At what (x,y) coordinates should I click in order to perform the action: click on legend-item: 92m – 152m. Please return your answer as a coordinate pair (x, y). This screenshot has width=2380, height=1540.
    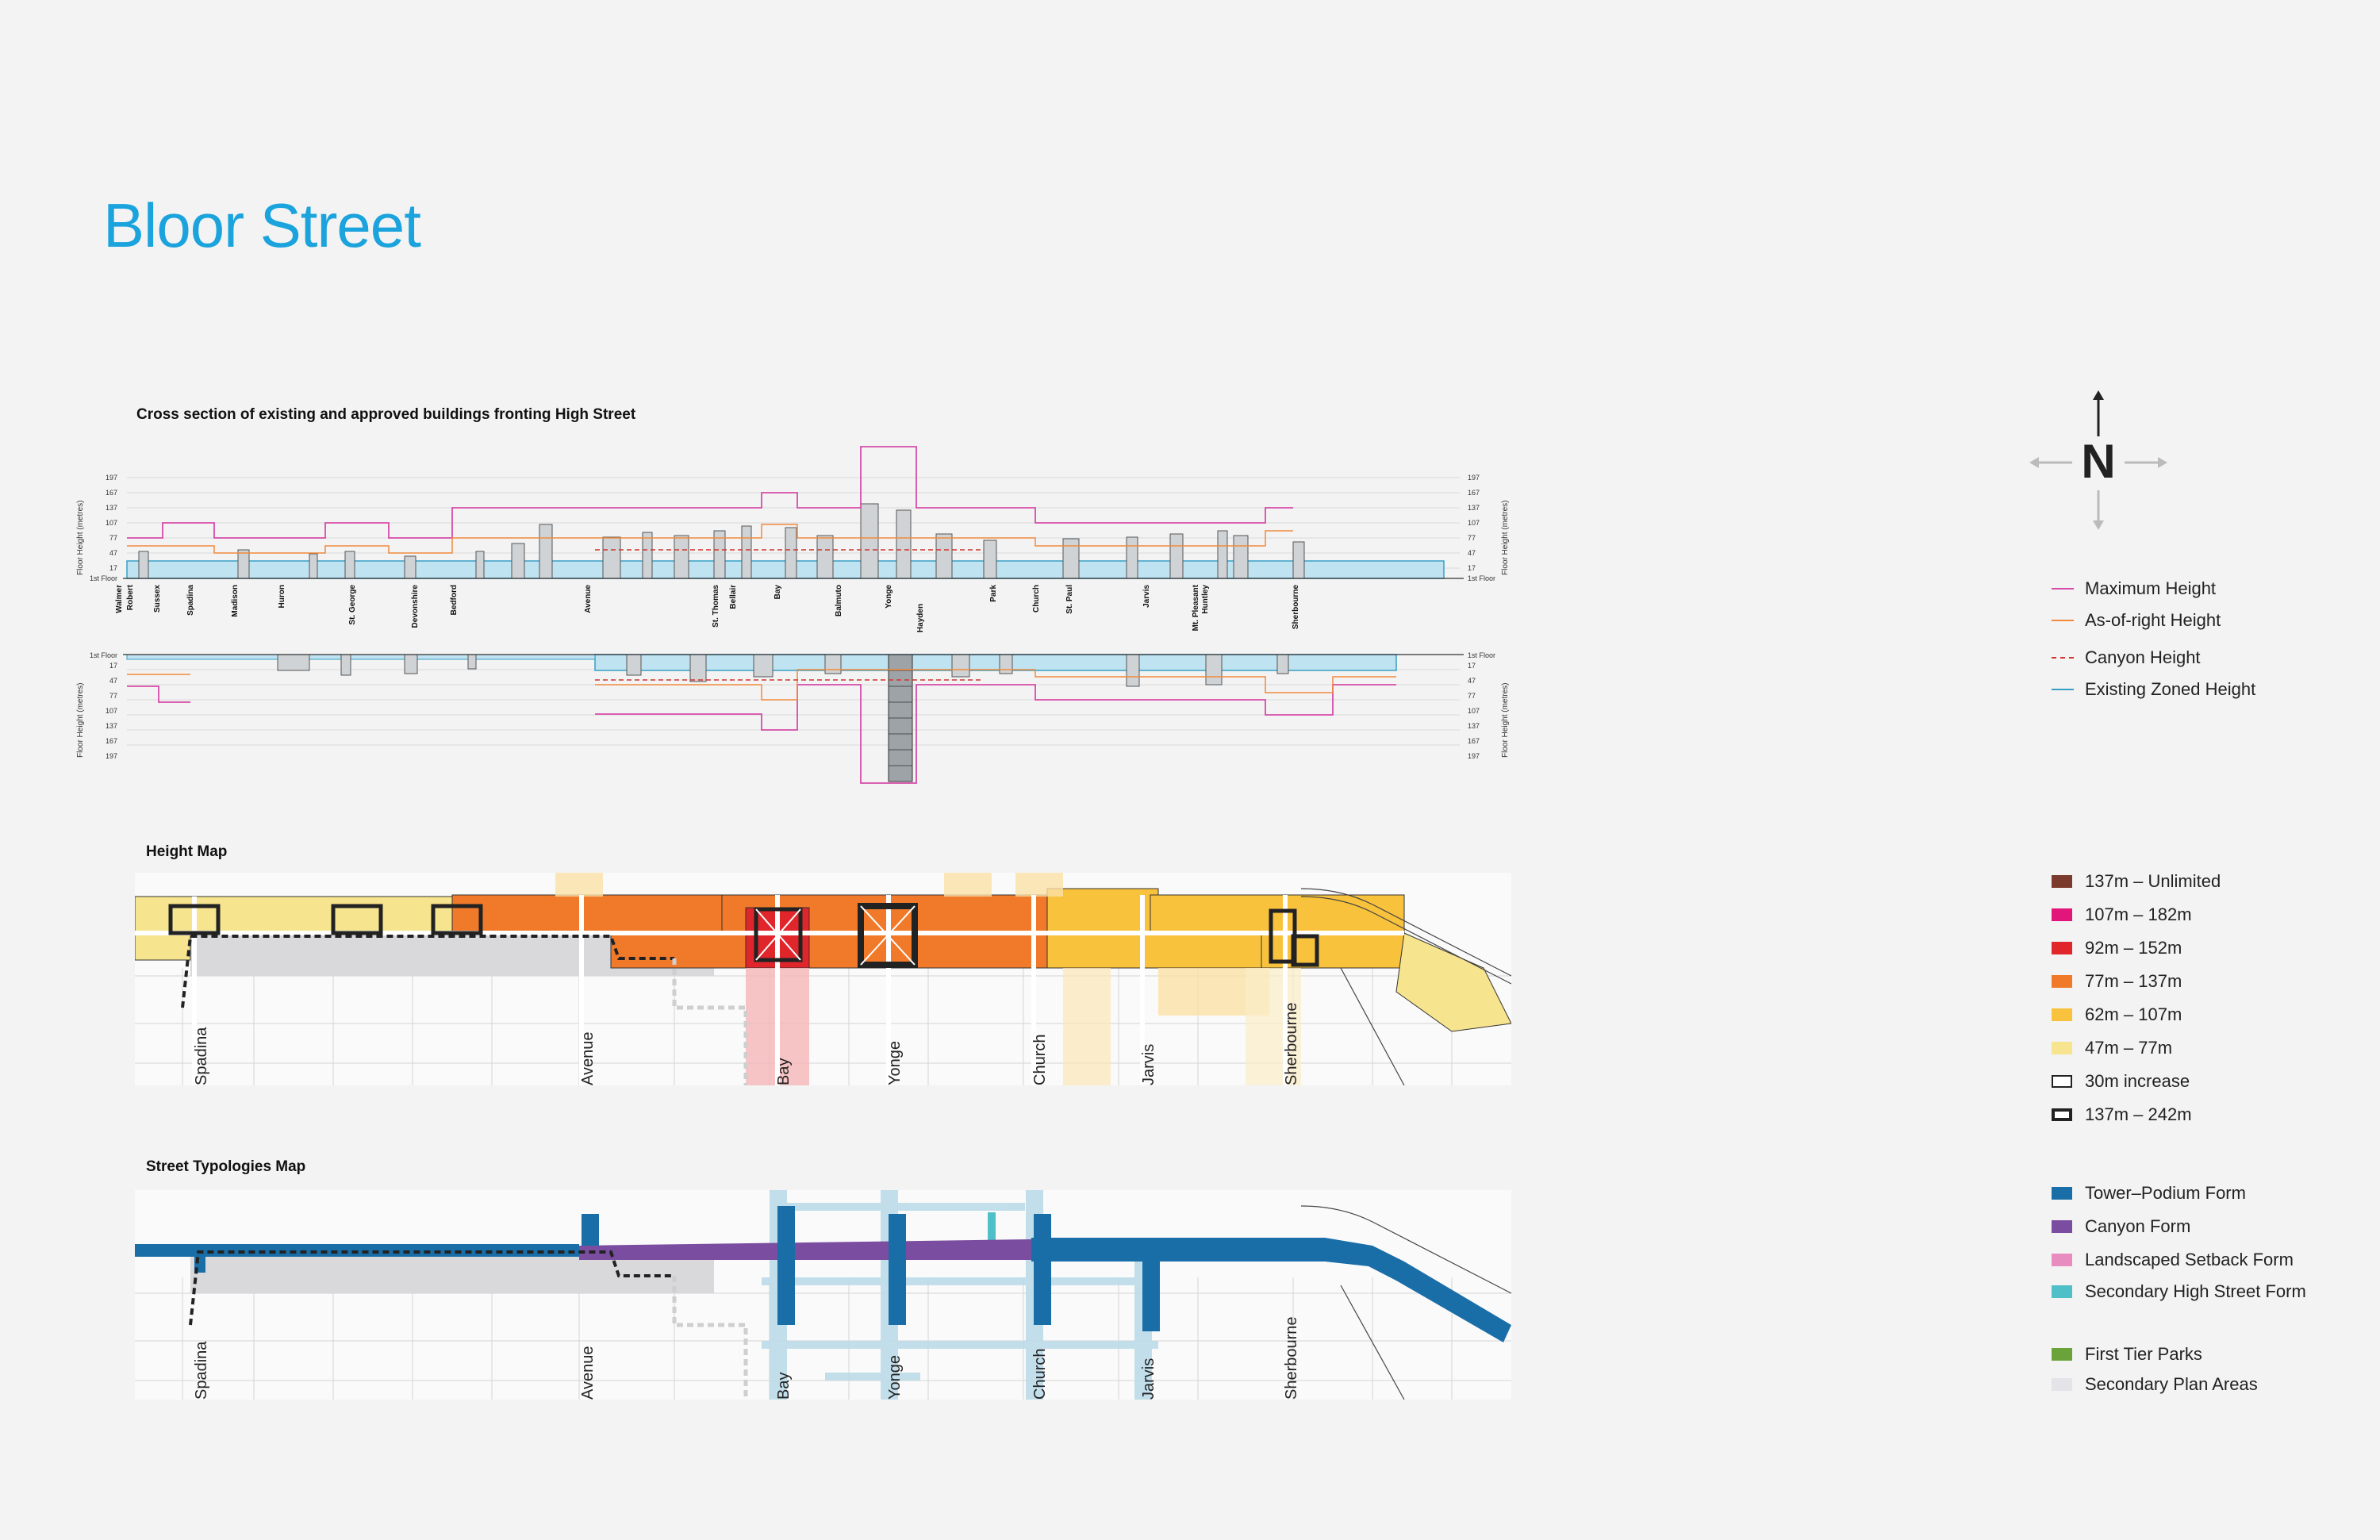
    Looking at the image, I should click on (2117, 948).